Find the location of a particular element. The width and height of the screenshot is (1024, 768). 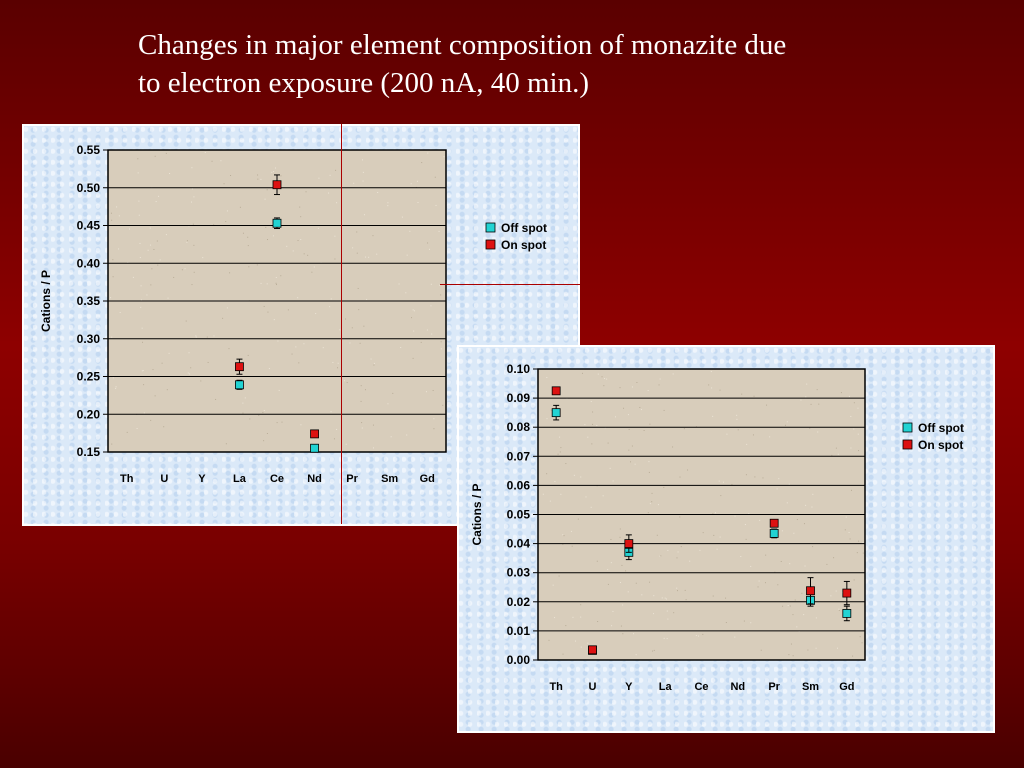

y-tick-label: 0.30 is located at coordinates (89, 339).